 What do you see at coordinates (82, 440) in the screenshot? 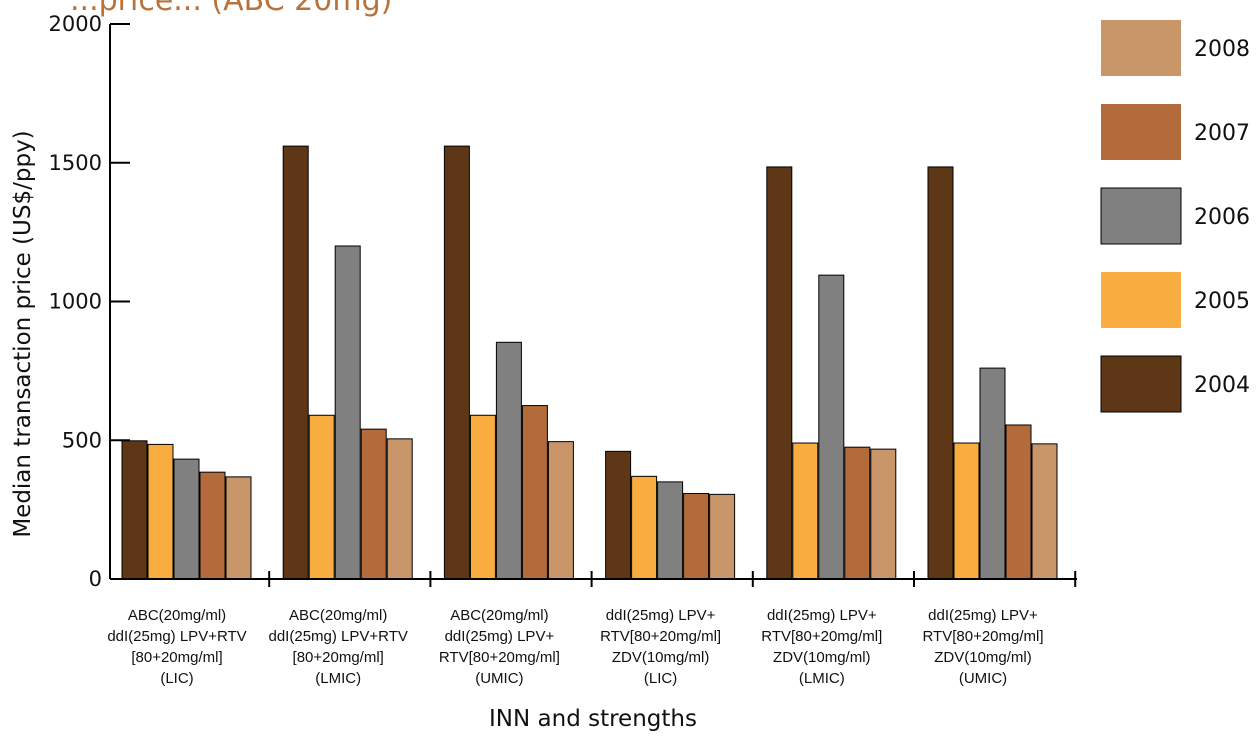
I see `y-tick-label-500: 500` at bounding box center [82, 440].